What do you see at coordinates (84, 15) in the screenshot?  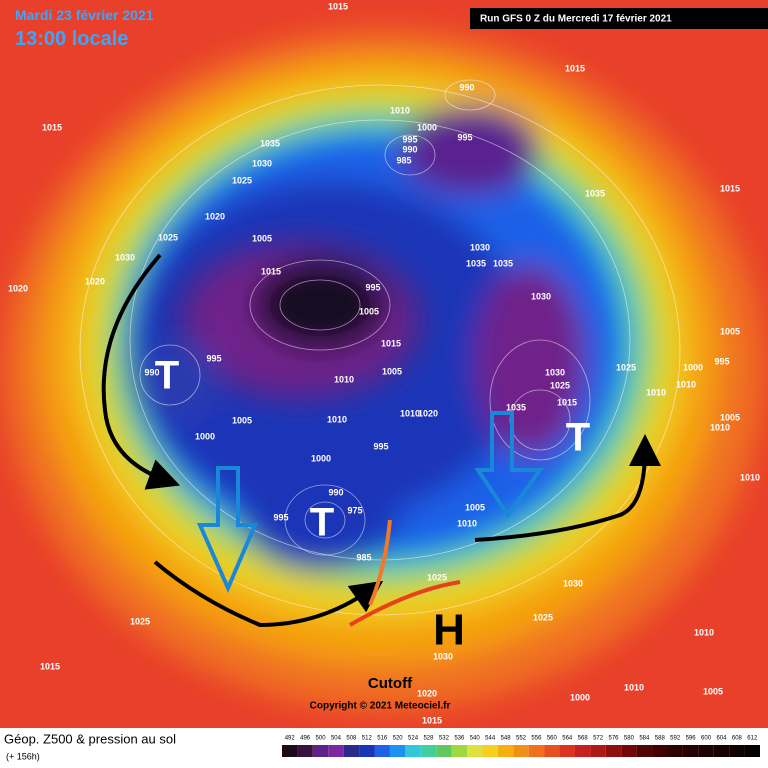 I see `valid-date: Mardi 23 février 2021` at bounding box center [84, 15].